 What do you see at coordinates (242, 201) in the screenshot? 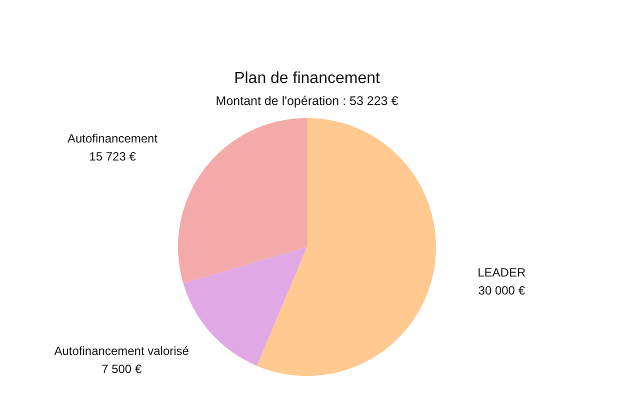
I see `pie-slice` at bounding box center [242, 201].